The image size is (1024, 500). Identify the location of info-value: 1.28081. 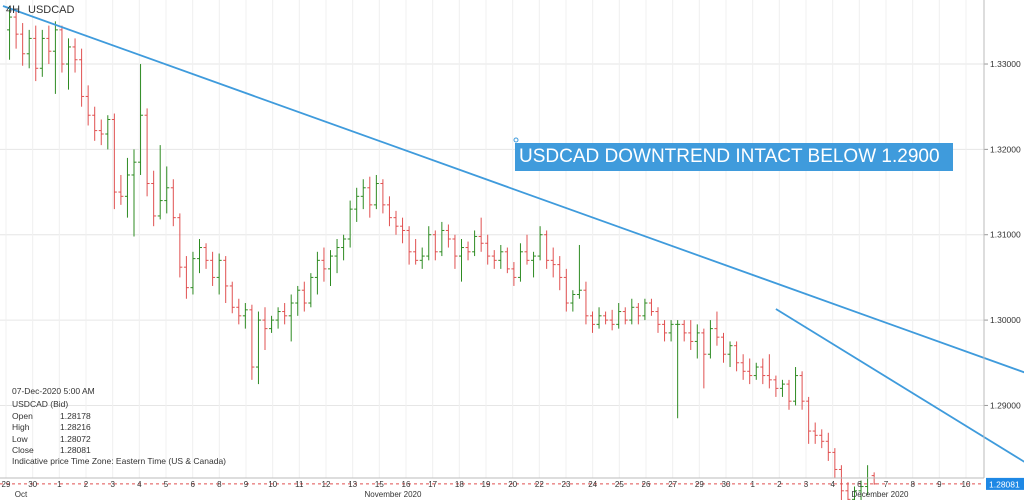
(75, 450).